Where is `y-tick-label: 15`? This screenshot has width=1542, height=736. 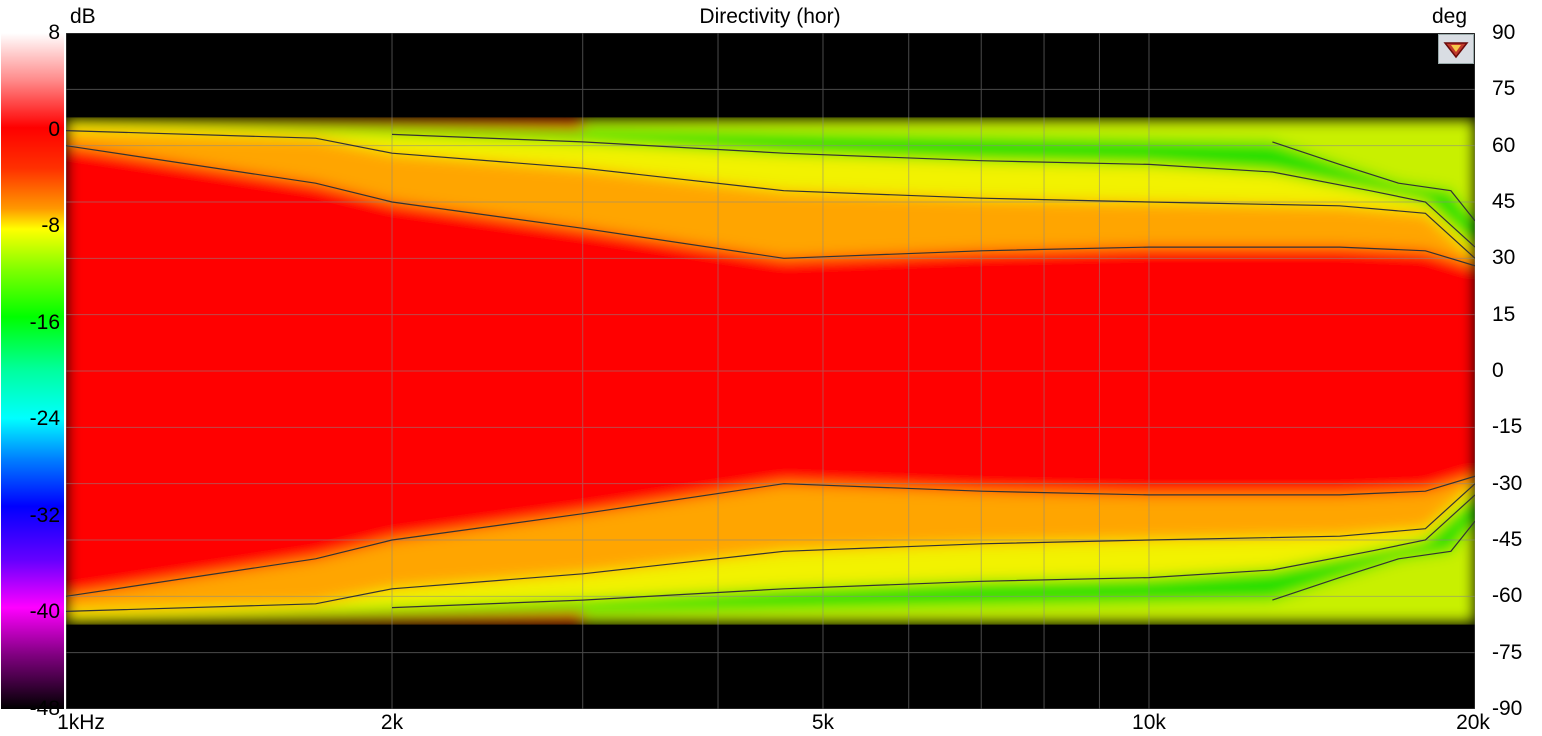 y-tick-label: 15 is located at coordinates (1504, 314).